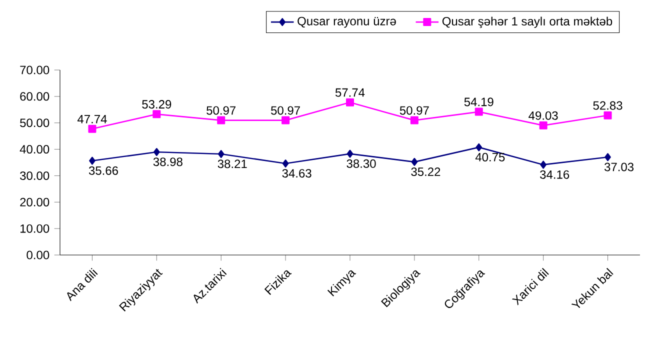  I want to click on x-tick-label: Ana dili, so click(82, 285).